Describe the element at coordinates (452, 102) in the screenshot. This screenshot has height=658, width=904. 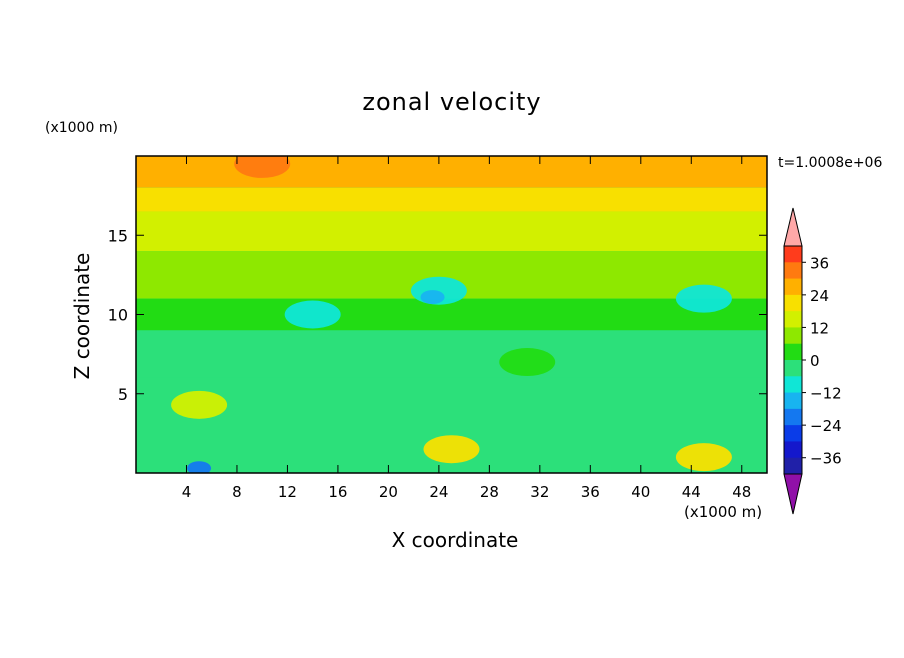
I see `chart-title: zonal velocity` at that location.